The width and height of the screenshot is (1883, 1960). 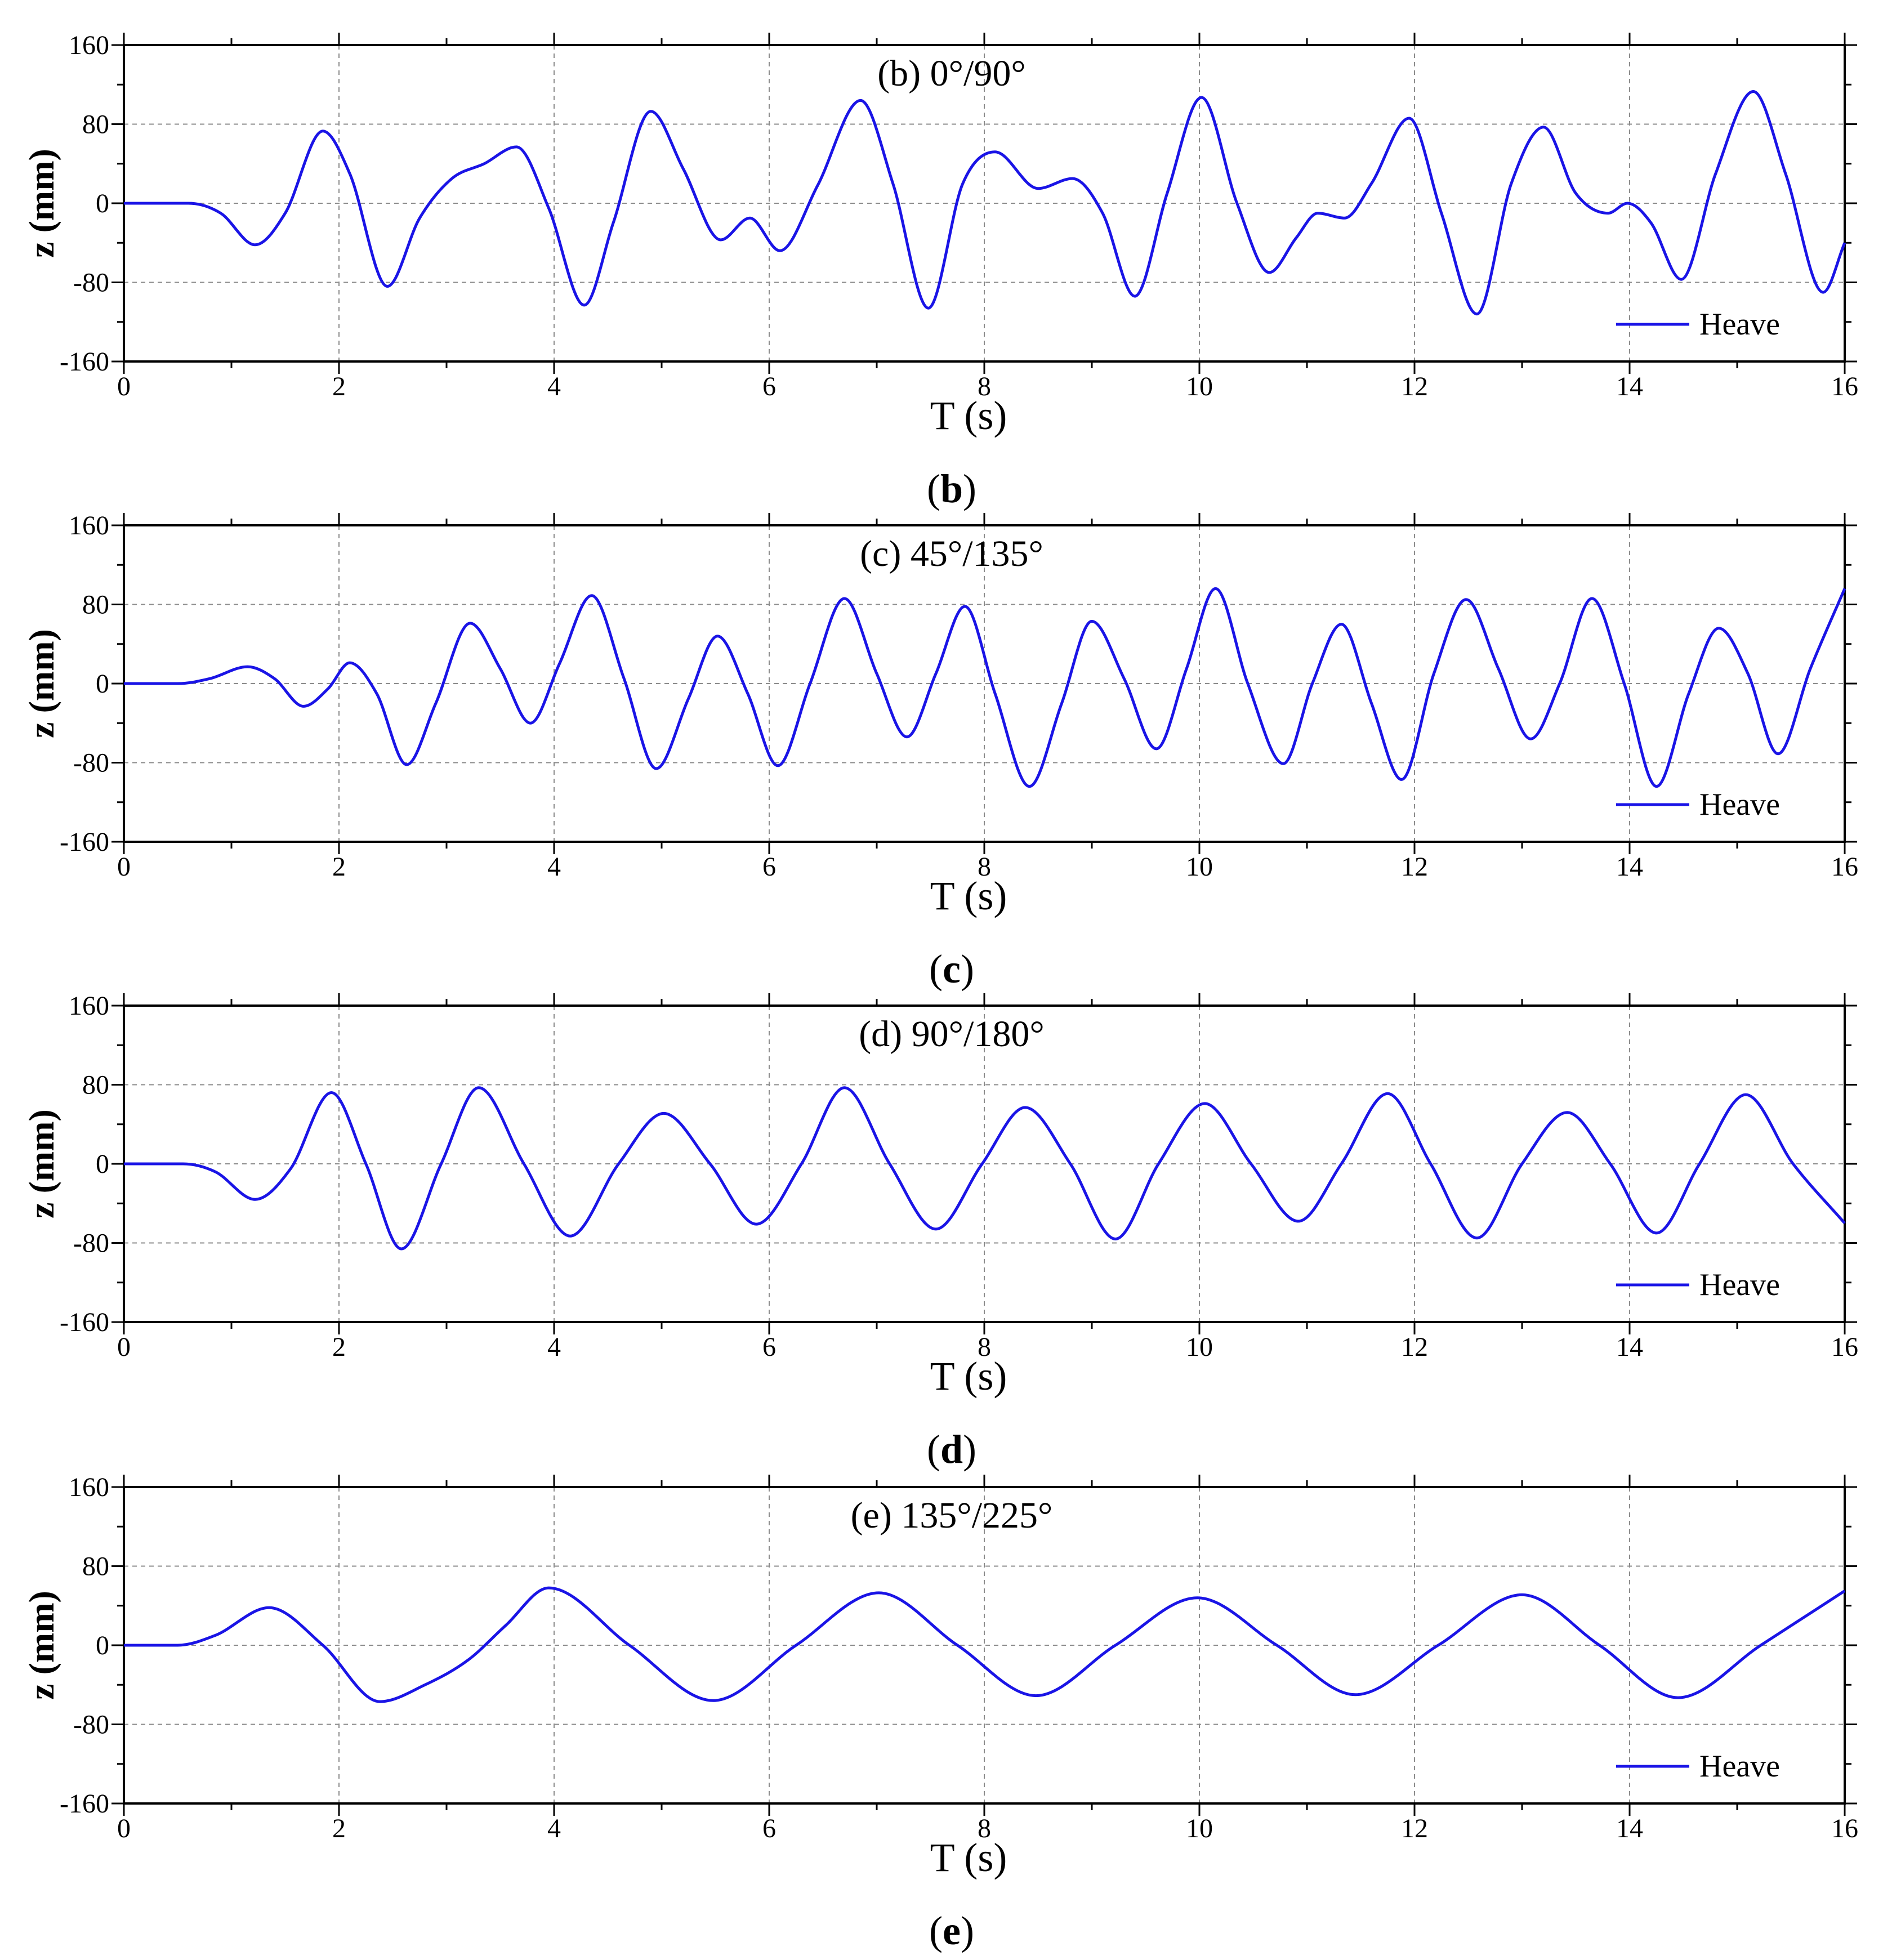 What do you see at coordinates (952, 1515) in the screenshot?
I see `panel-title: (e) 135°/225°` at bounding box center [952, 1515].